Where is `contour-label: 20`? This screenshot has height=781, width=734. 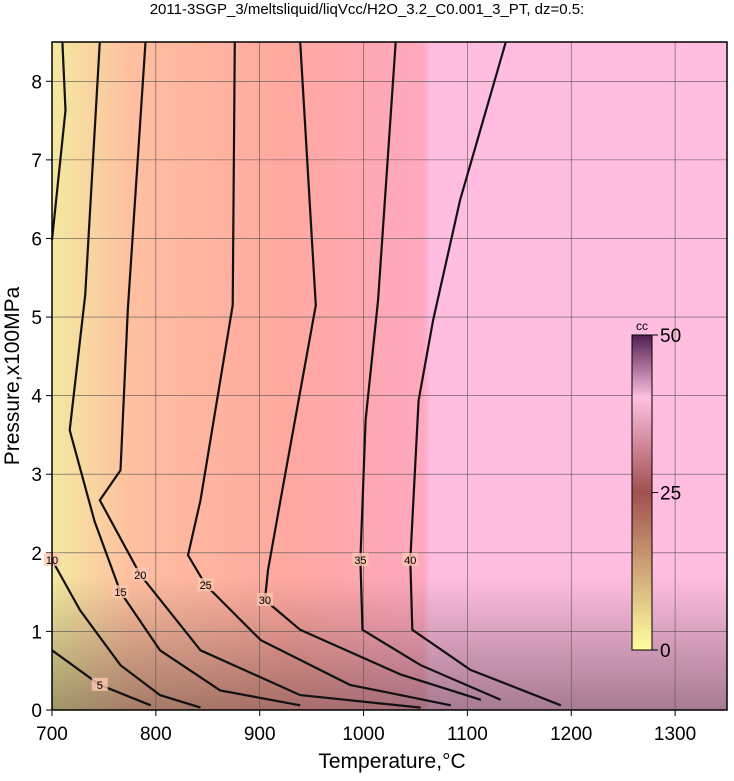
contour-label: 20 is located at coordinates (140, 576).